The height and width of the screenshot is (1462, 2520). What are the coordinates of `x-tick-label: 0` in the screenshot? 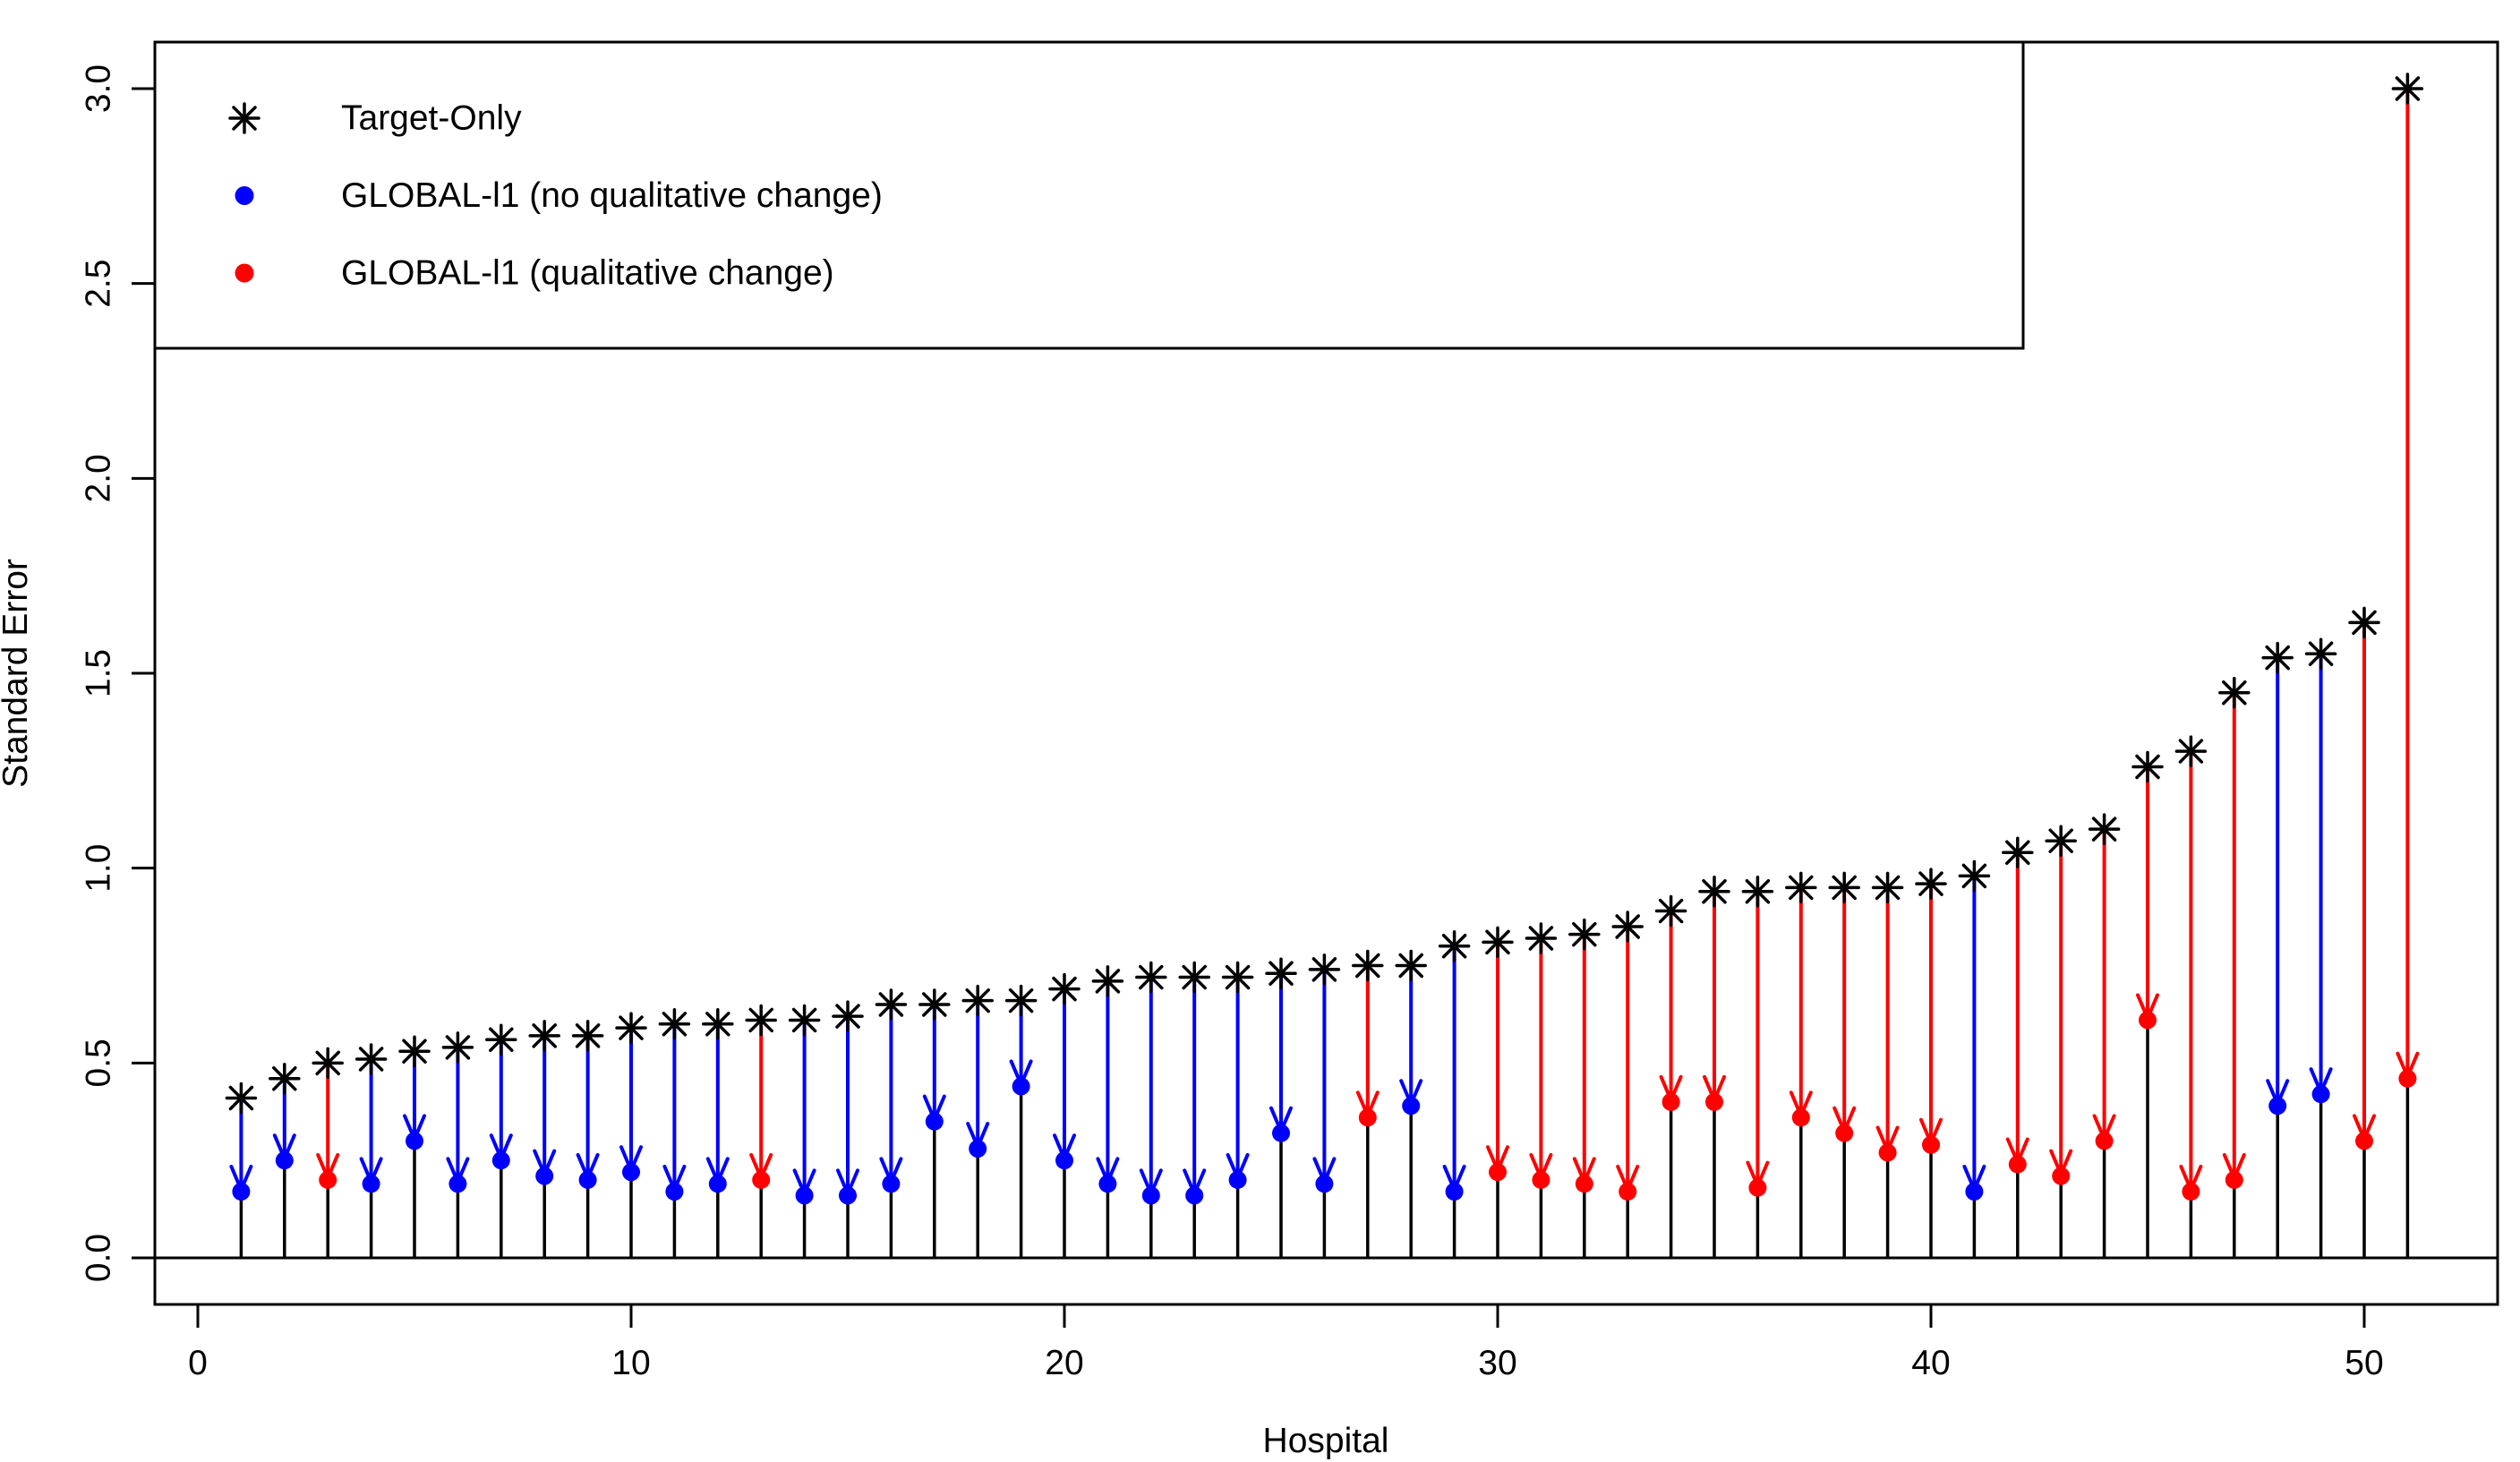 It's located at (198, 1363).